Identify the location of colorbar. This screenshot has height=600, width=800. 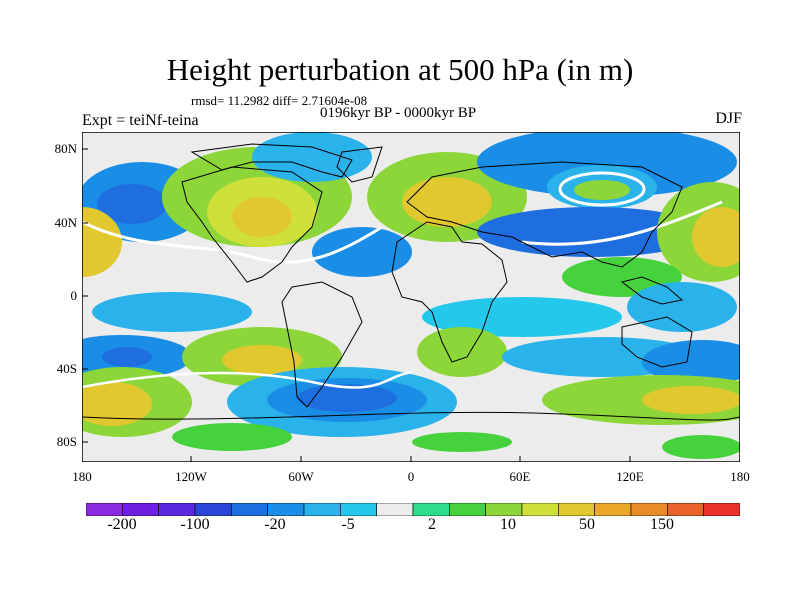
(413, 509).